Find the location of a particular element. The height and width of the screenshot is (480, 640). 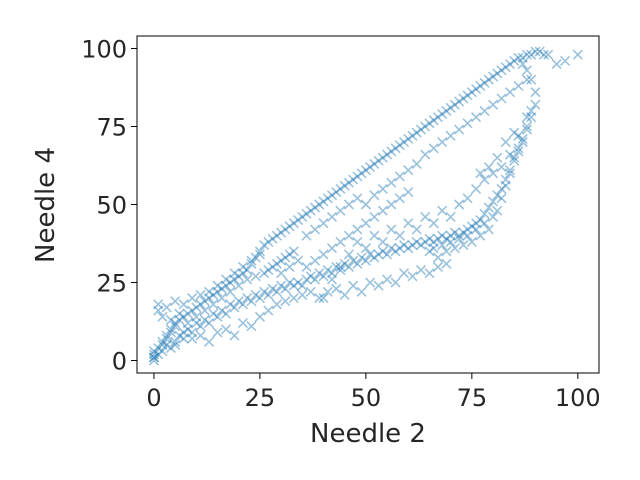

y-tick-label: 0 is located at coordinates (119, 362).